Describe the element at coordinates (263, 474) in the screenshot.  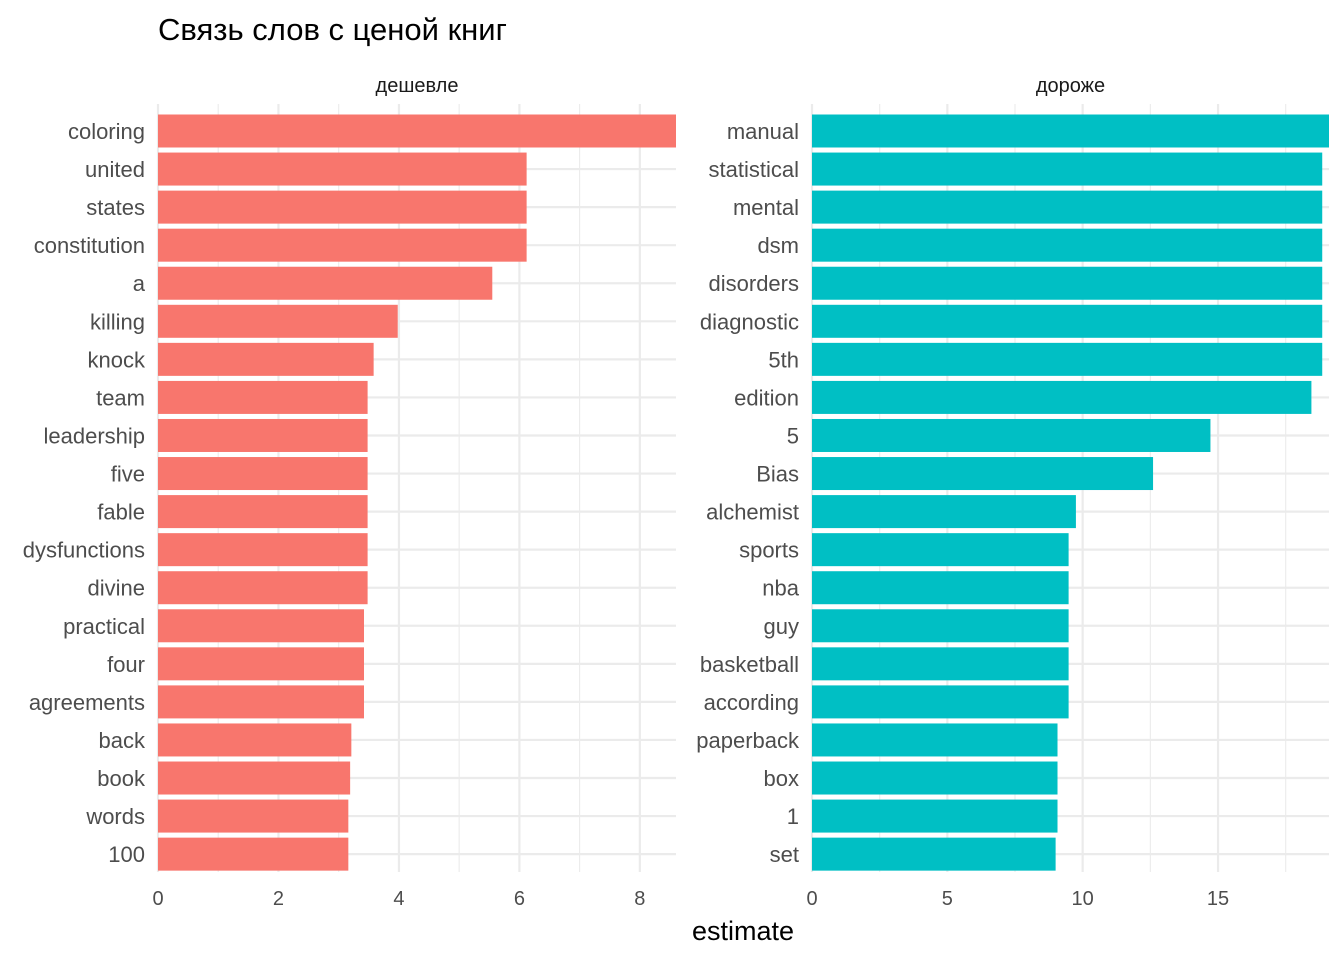
I see `bar-five` at that location.